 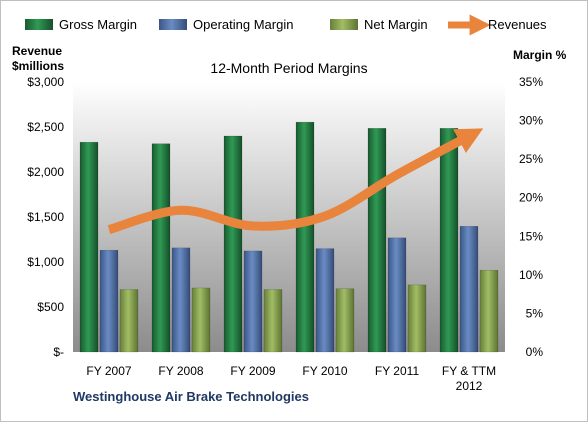 What do you see at coordinates (98, 24) in the screenshot?
I see `legend-label: Gross Margin` at bounding box center [98, 24].